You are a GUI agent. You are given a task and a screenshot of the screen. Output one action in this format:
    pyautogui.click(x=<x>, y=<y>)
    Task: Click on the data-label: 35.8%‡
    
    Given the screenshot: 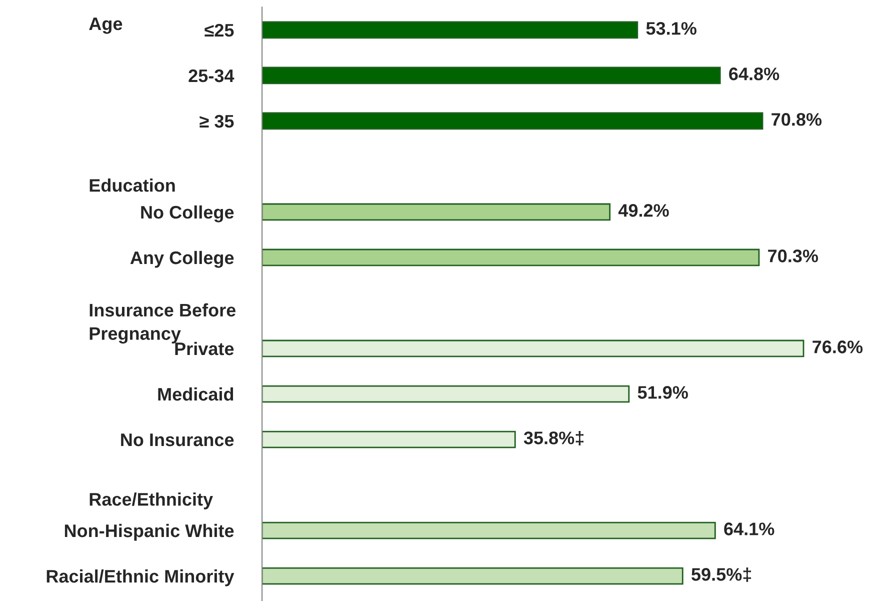 What is the action you would take?
    pyautogui.click(x=554, y=438)
    